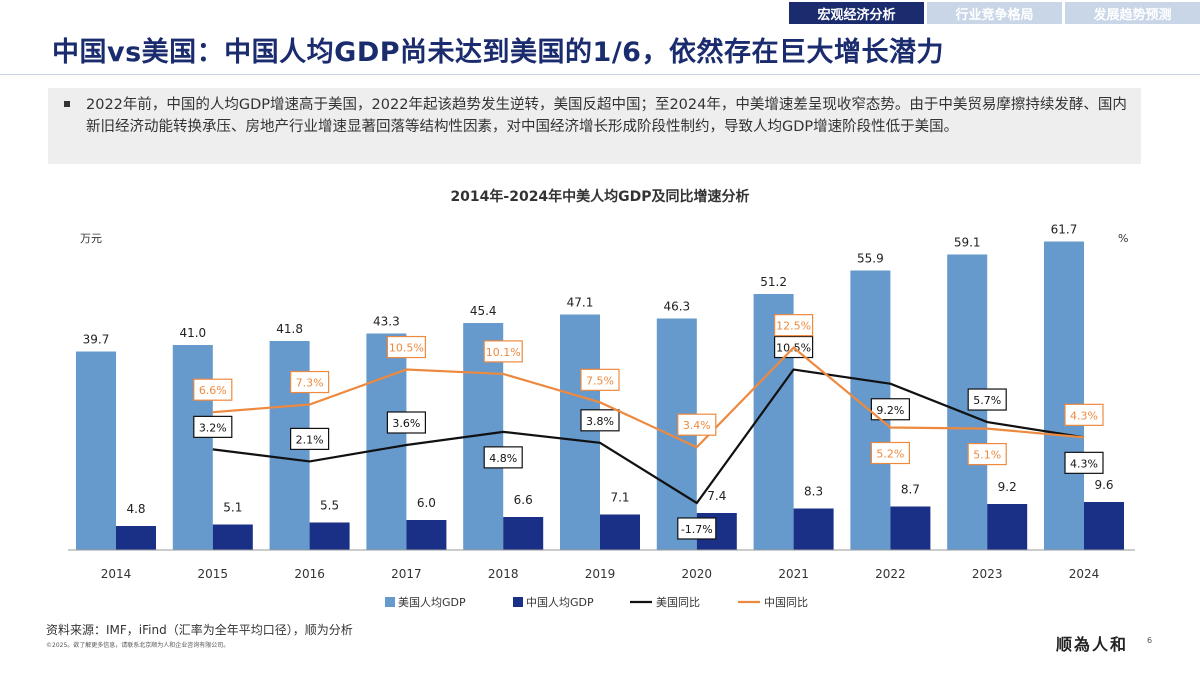 The image size is (1200, 675). Describe the element at coordinates (1084, 574) in the screenshot. I see `x-tick-2024: 2024` at that location.